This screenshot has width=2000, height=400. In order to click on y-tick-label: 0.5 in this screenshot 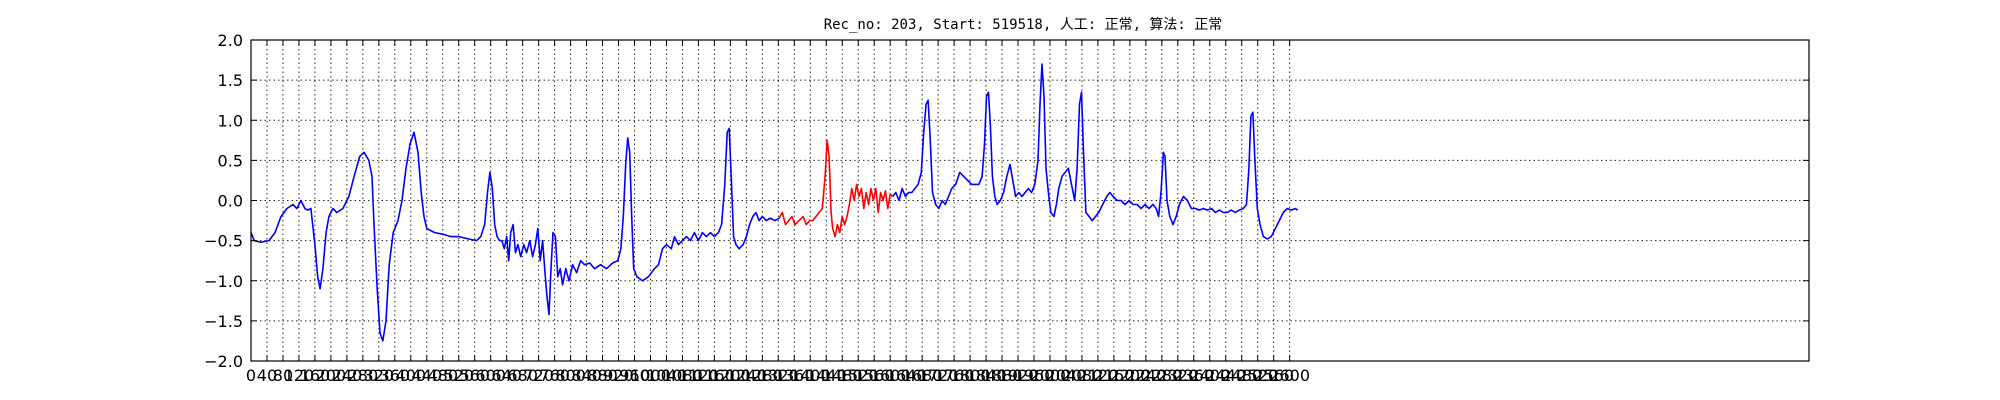, I will do `click(230, 160)`.